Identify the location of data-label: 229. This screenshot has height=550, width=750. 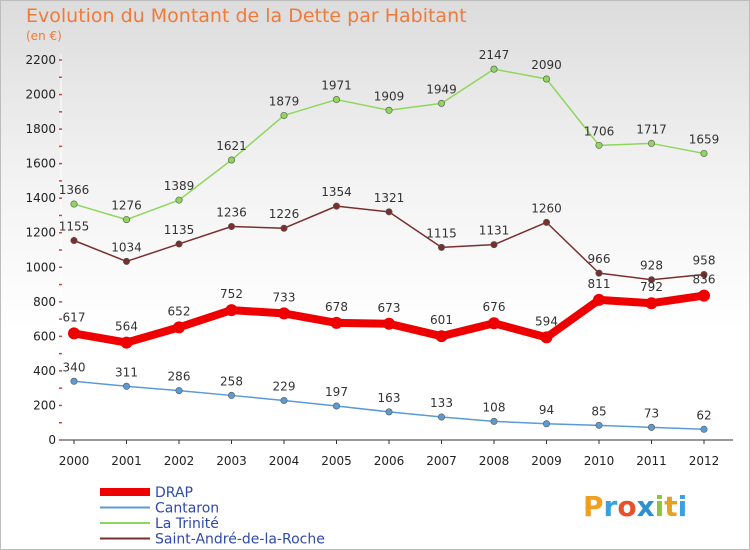
(284, 386).